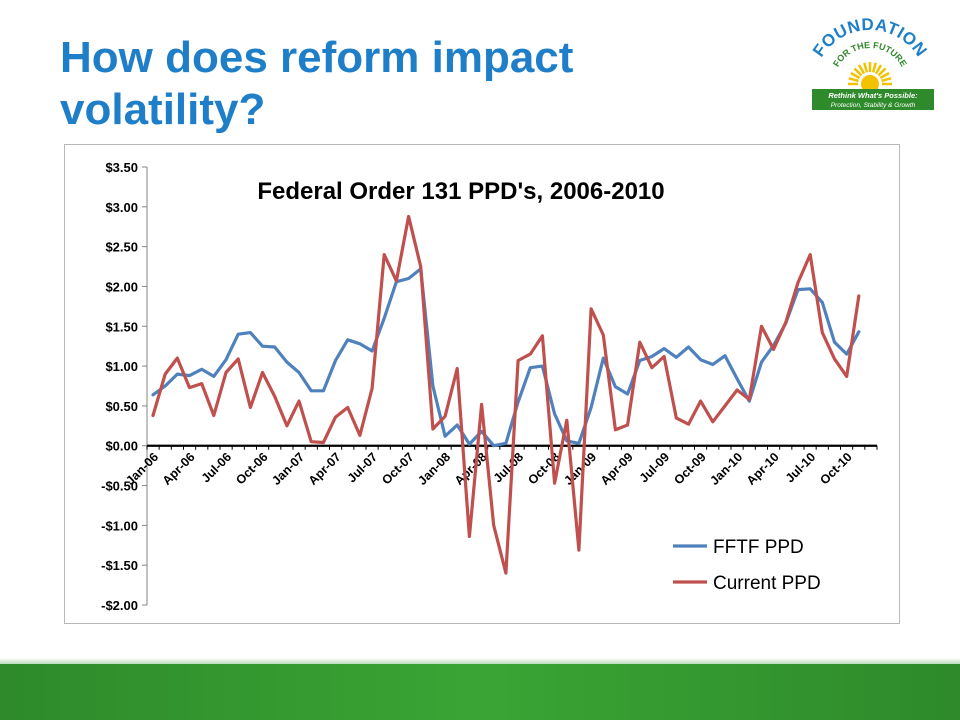  I want to click on x-tick-label: Jul-07, so click(362, 467).